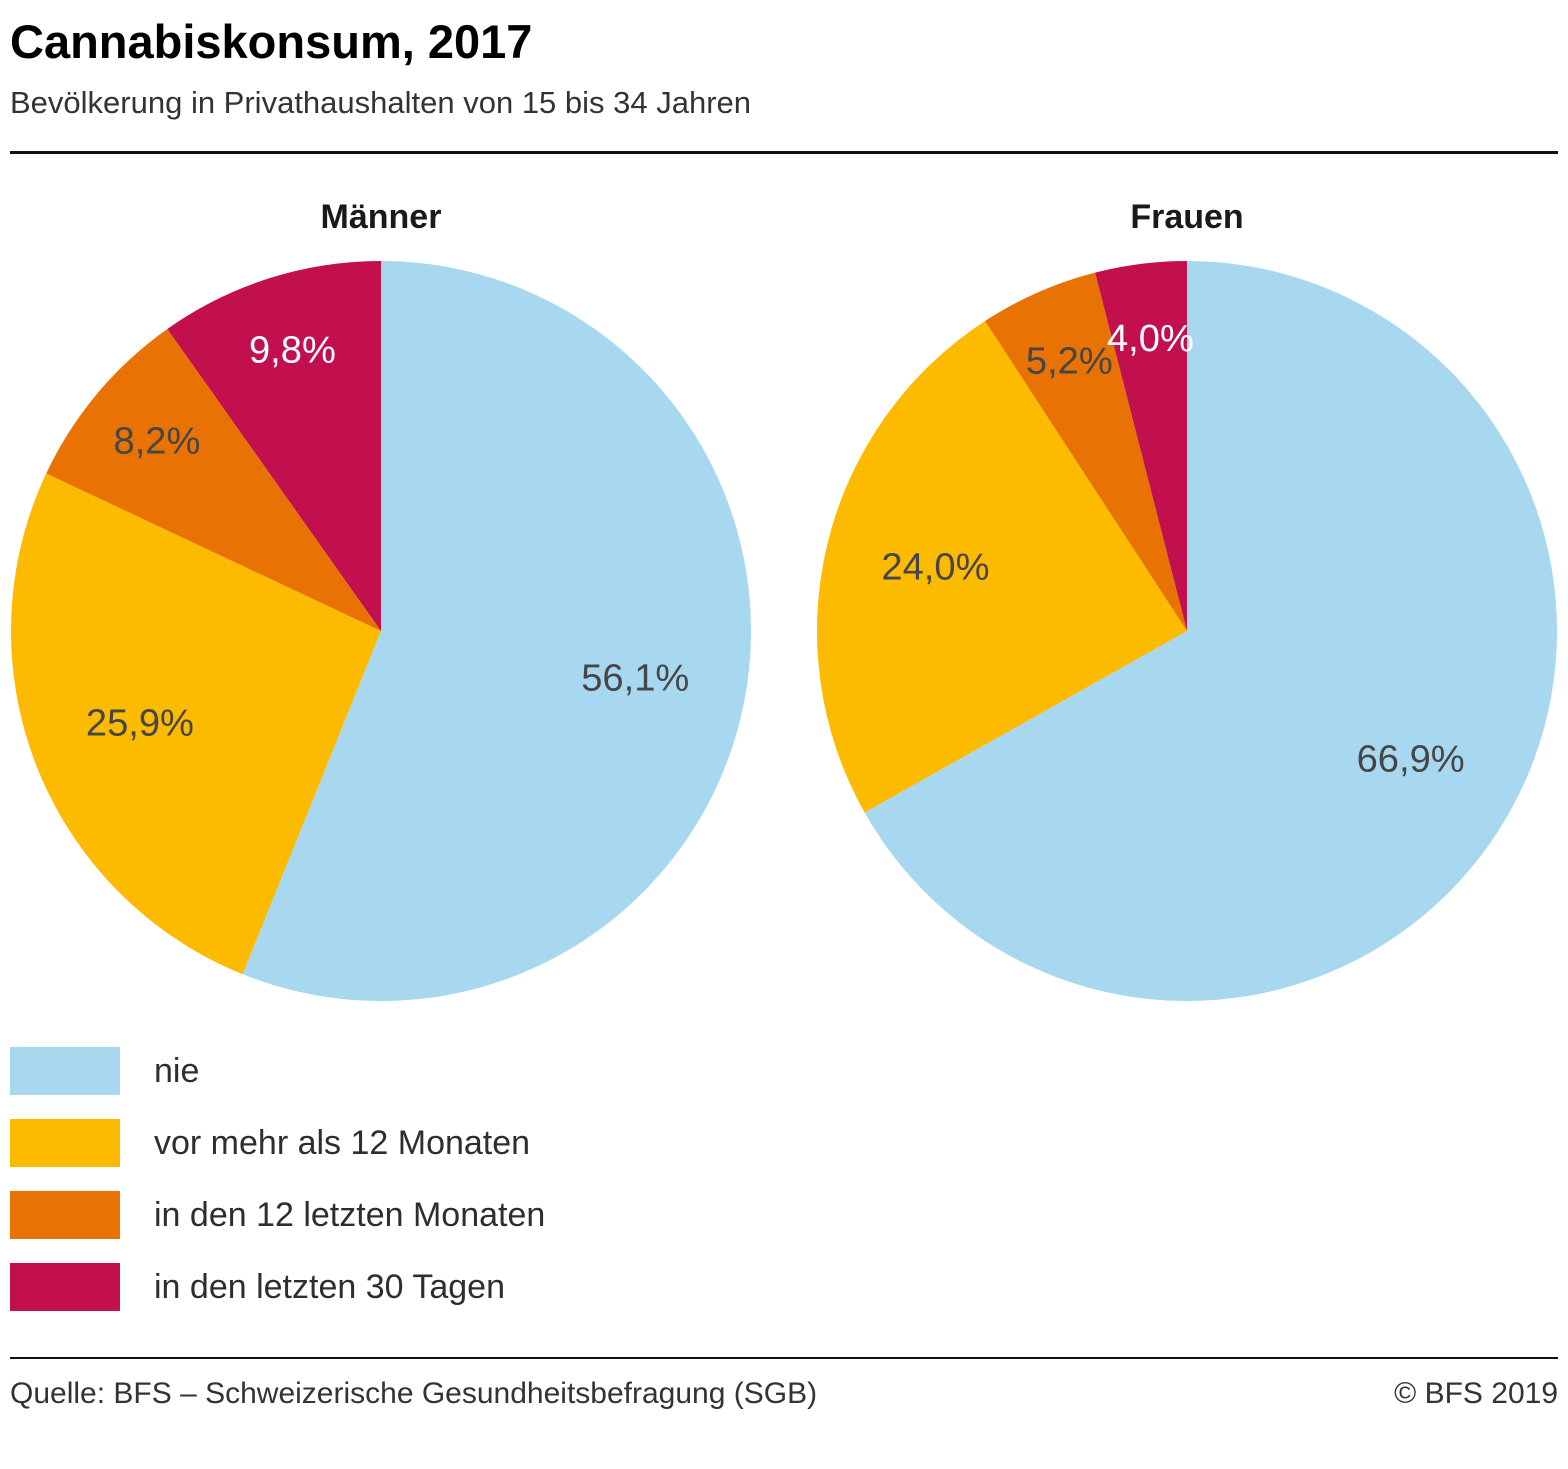 The width and height of the screenshot is (1568, 1469). Describe the element at coordinates (1476, 1393) in the screenshot. I see `copyright-text: © BFS 2019` at that location.